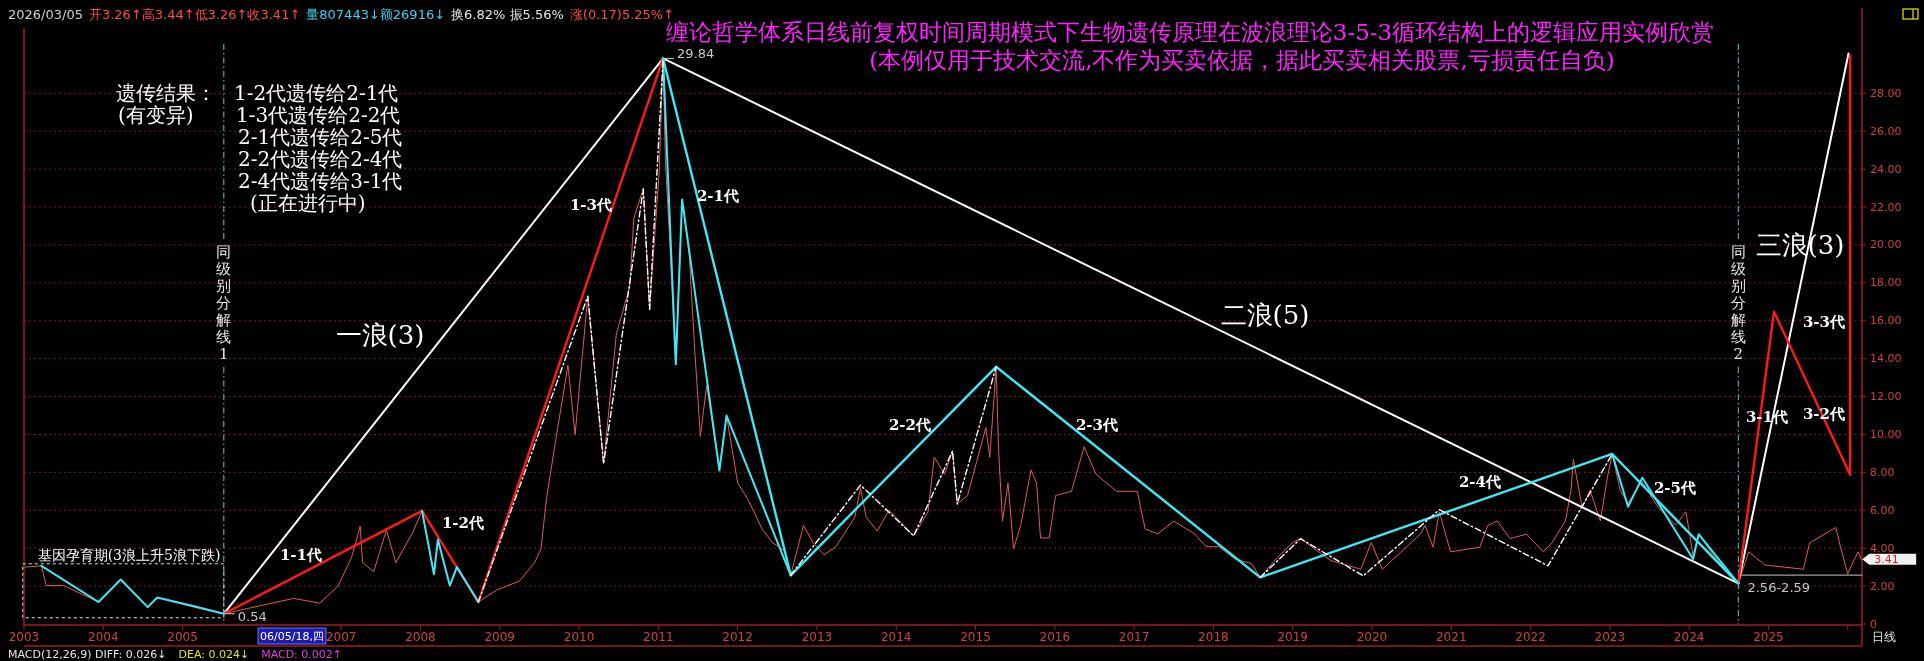 The image size is (1924, 661). I want to click on y-tick-label: 8.00, so click(1882, 472).